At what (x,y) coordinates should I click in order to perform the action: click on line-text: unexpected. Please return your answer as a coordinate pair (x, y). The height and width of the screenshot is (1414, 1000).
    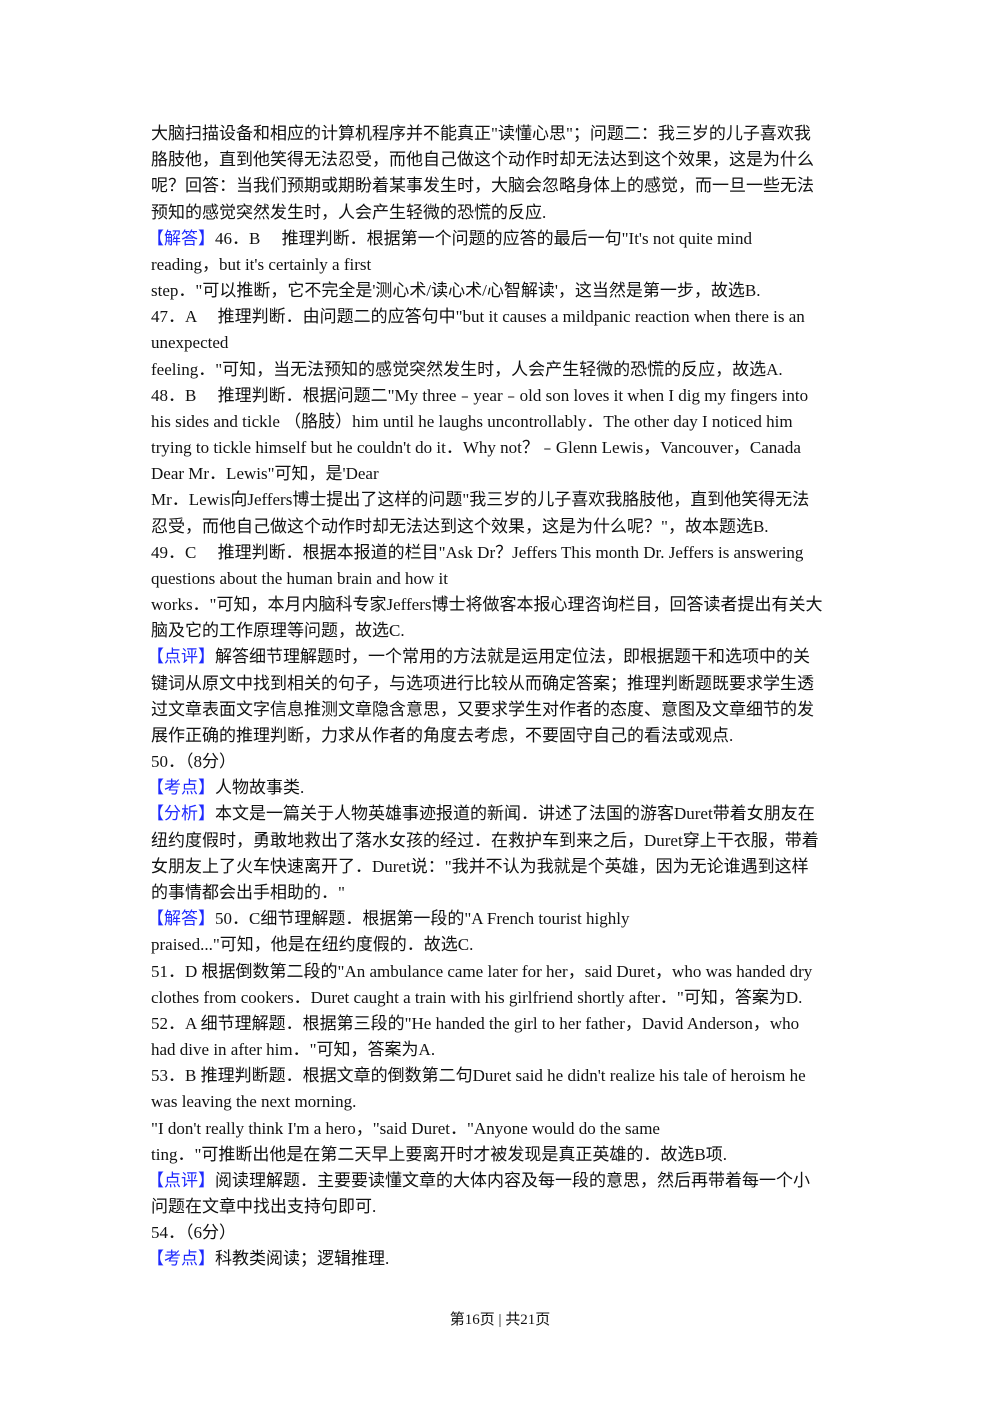
    Looking at the image, I should click on (190, 343).